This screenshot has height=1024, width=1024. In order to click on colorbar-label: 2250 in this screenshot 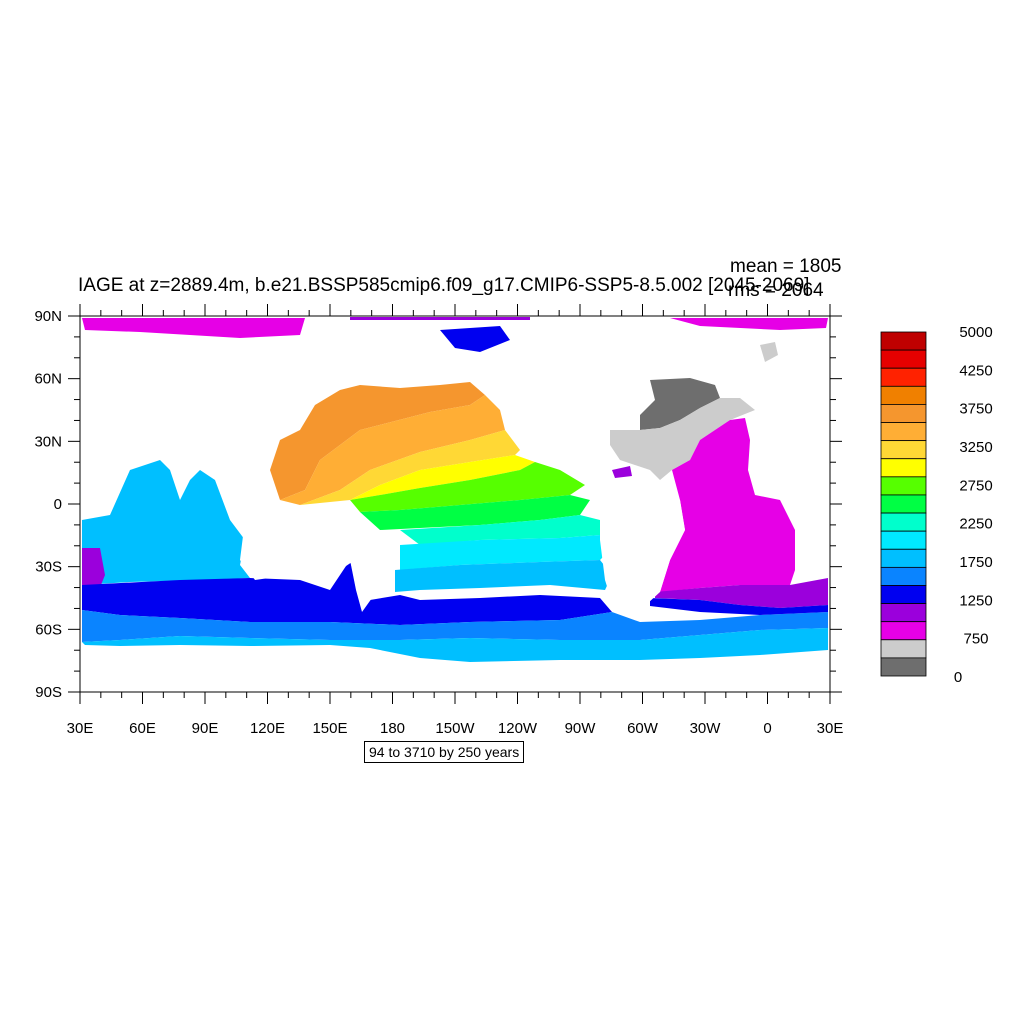, I will do `click(975, 524)`.